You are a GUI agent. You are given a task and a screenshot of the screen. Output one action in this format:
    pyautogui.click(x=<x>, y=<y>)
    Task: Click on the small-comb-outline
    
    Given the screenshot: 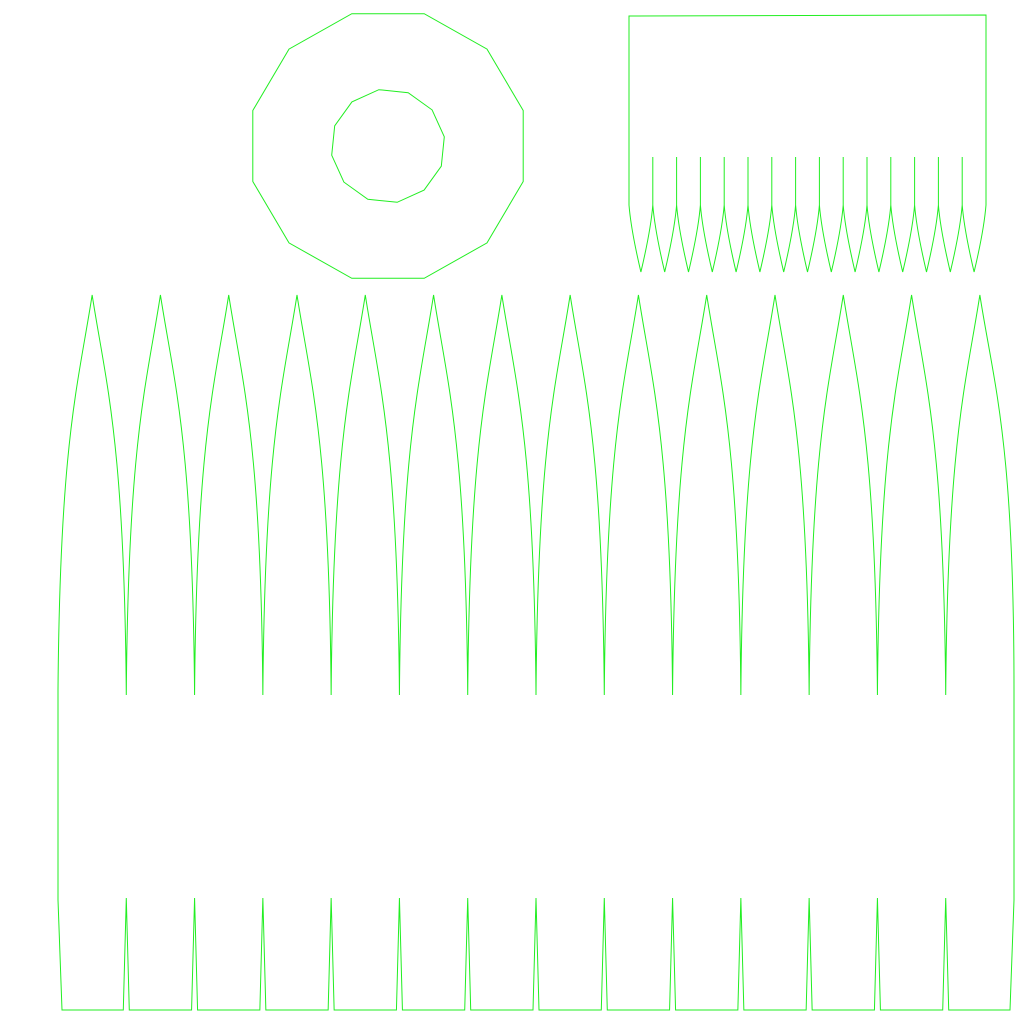 What is the action you would take?
    pyautogui.click(x=807, y=143)
    